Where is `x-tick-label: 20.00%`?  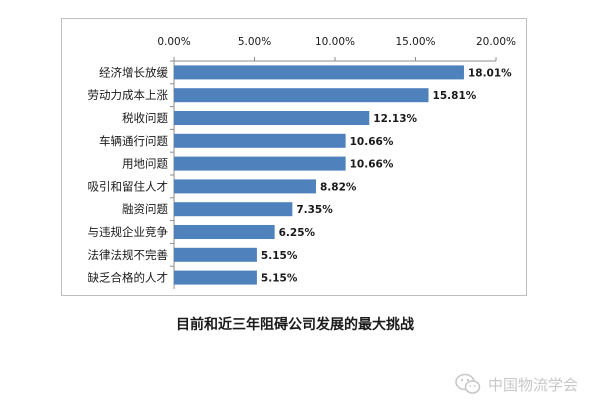 x-tick-label: 20.00% is located at coordinates (496, 42).